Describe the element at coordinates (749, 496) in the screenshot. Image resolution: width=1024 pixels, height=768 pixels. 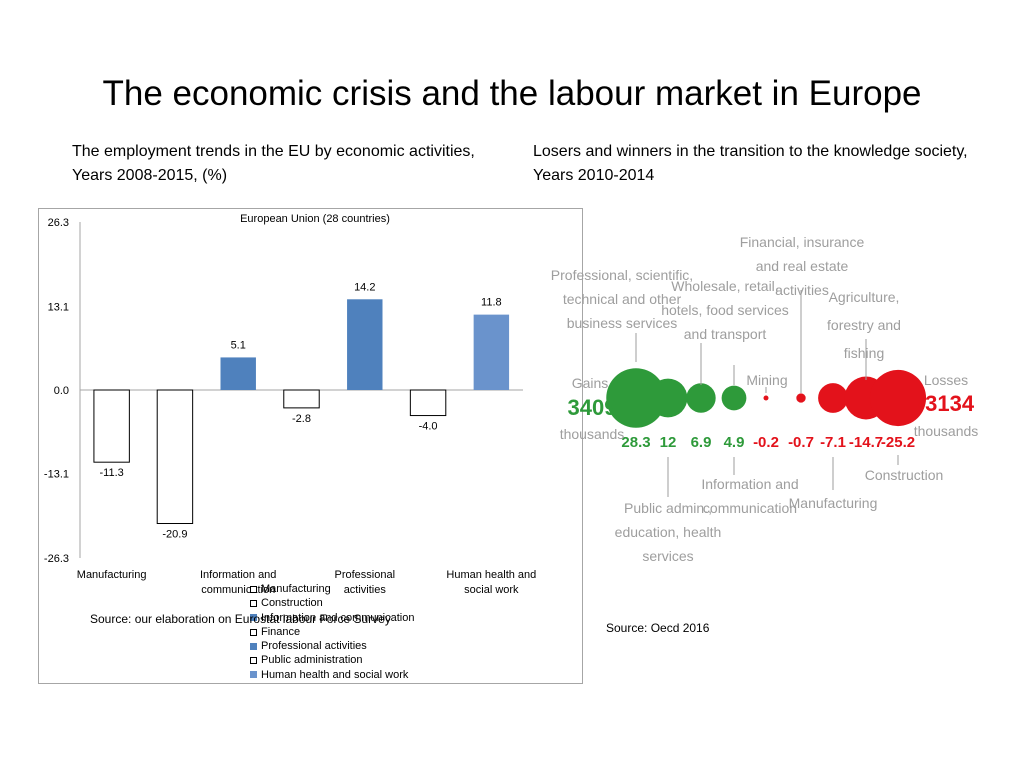
I see `annotation-information: Information and communication` at that location.